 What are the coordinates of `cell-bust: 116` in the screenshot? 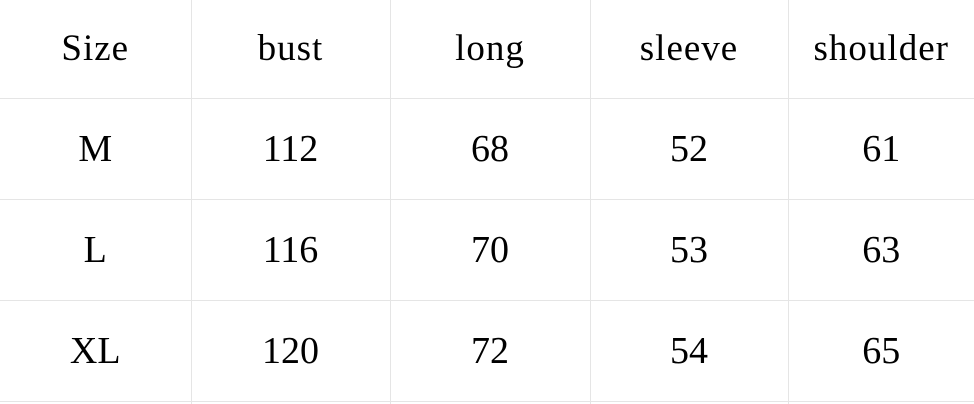 It's located at (291, 250).